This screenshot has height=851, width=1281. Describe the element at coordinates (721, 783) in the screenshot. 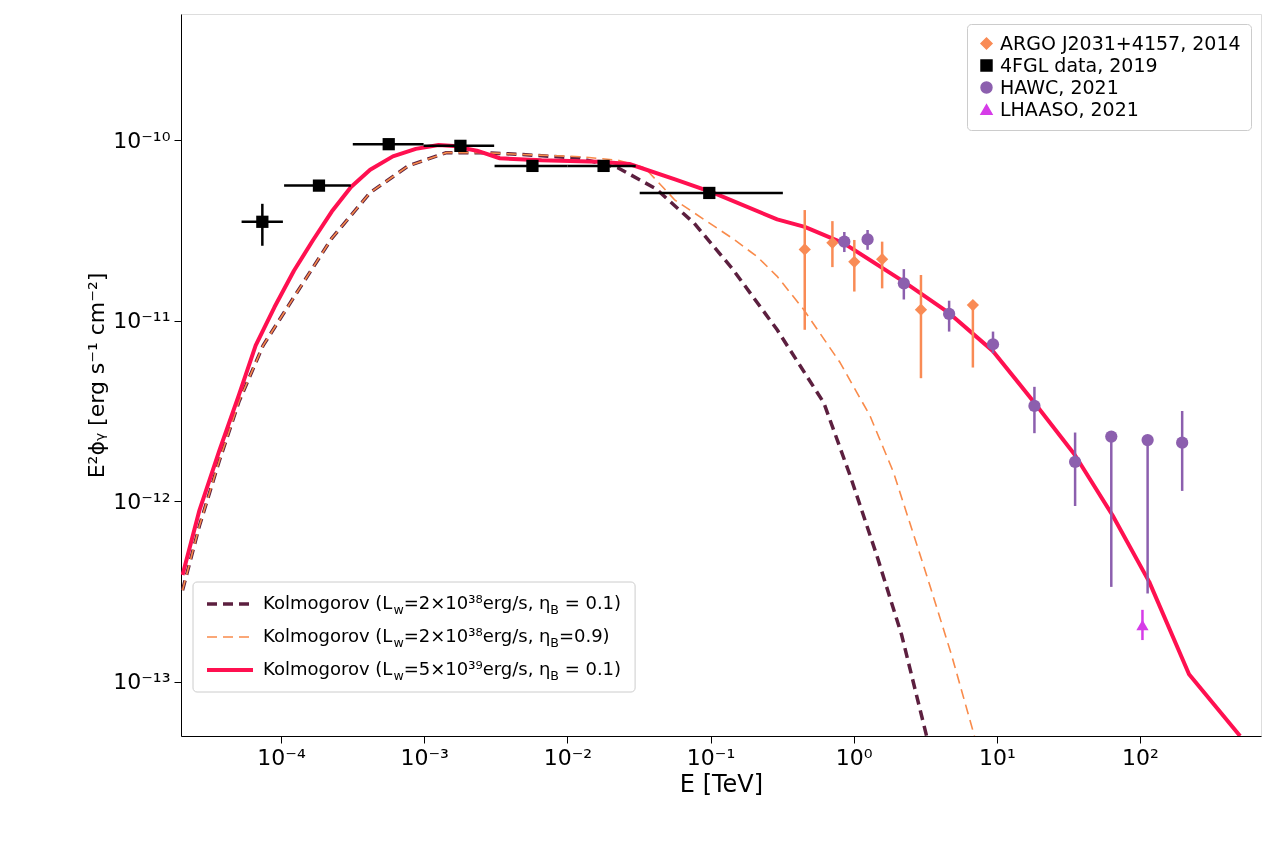

I see `x-axis-title: E [TeV]` at that location.